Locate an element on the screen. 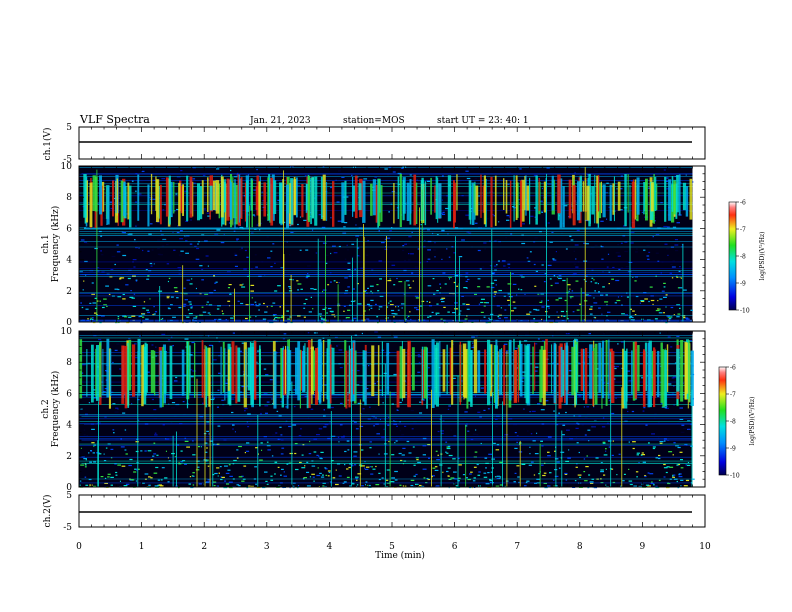  ch2-waveform-ylabel: ch.2(V) is located at coordinates (47, 511).